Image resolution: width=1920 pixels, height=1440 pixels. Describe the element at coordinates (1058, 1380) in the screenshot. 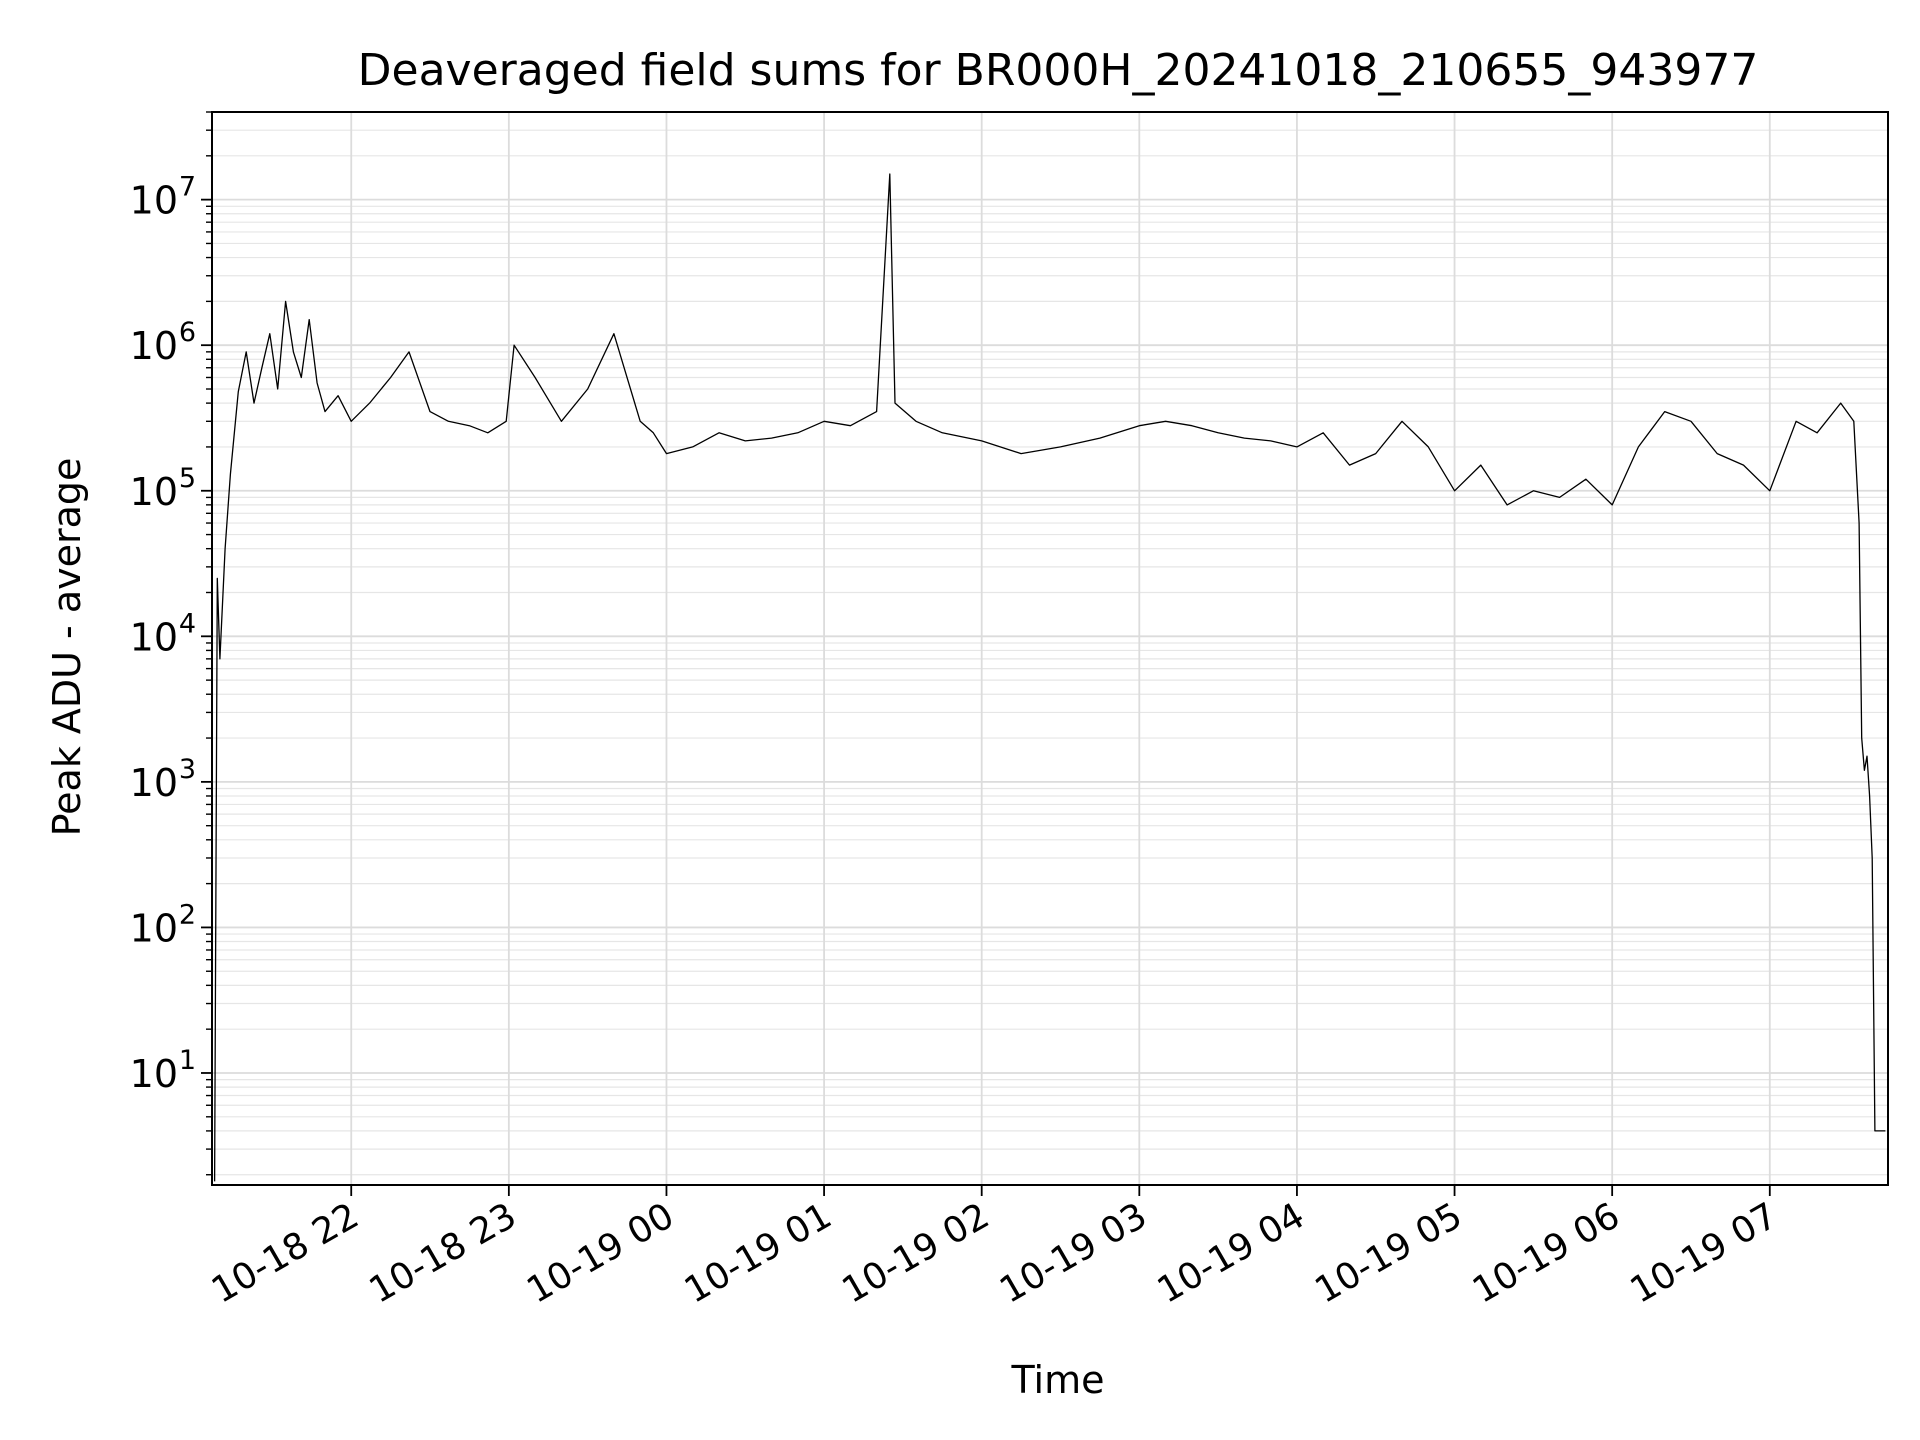

I see `x-axis-label: Time` at that location.